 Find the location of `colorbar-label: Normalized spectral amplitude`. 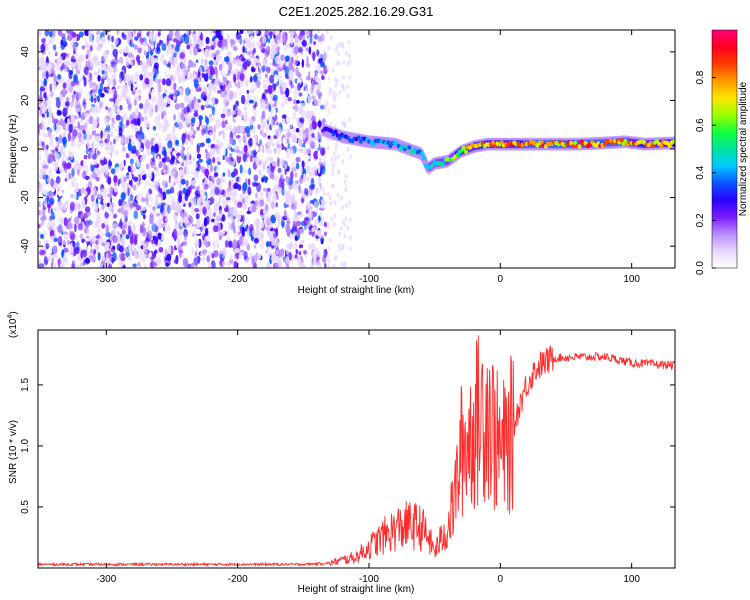

colorbar-label: Normalized spectral amplitude is located at coordinates (743, 148).